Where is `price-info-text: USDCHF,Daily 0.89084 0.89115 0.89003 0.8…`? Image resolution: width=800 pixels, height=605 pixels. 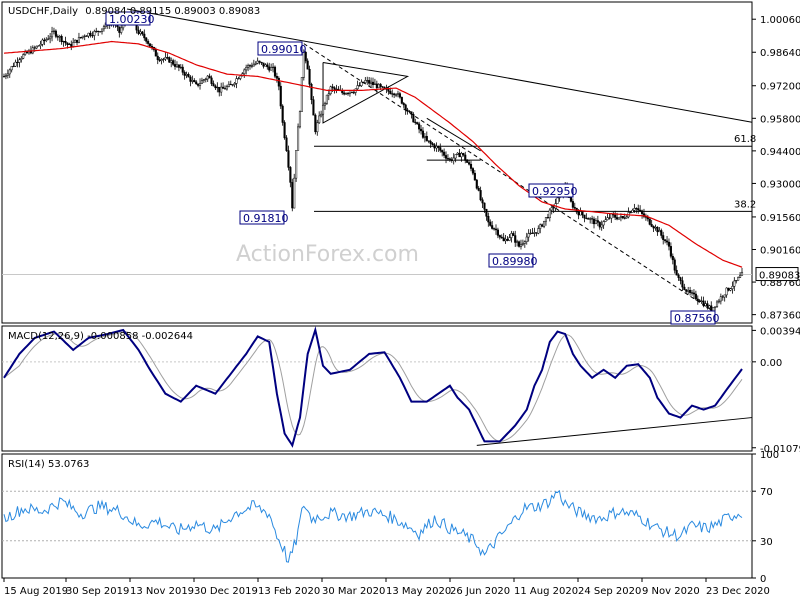
price-info-text: USDCHF,Daily 0.89084 0.89115 0.89003 0.8… is located at coordinates (134, 11).